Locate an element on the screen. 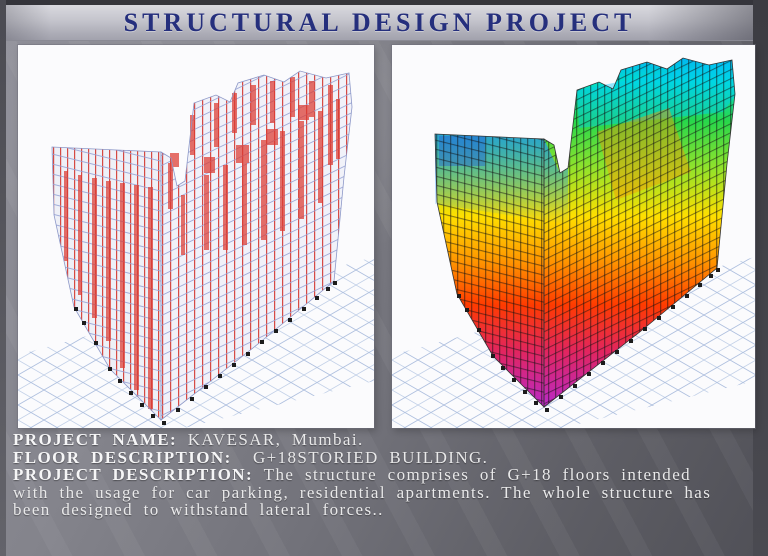 This screenshot has height=556, width=768. project-name-line: PROJECT NAME: KAVESAR, Mumbai. is located at coordinates (366, 440).